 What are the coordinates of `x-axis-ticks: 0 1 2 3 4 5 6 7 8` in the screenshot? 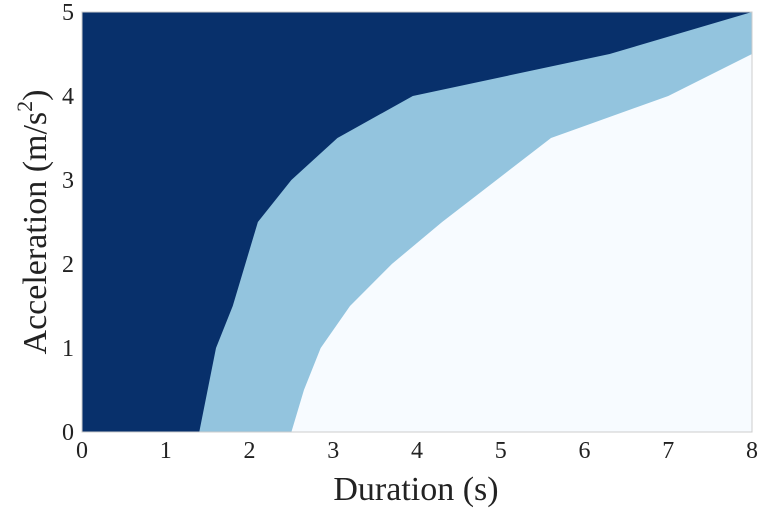 It's located at (417, 451).